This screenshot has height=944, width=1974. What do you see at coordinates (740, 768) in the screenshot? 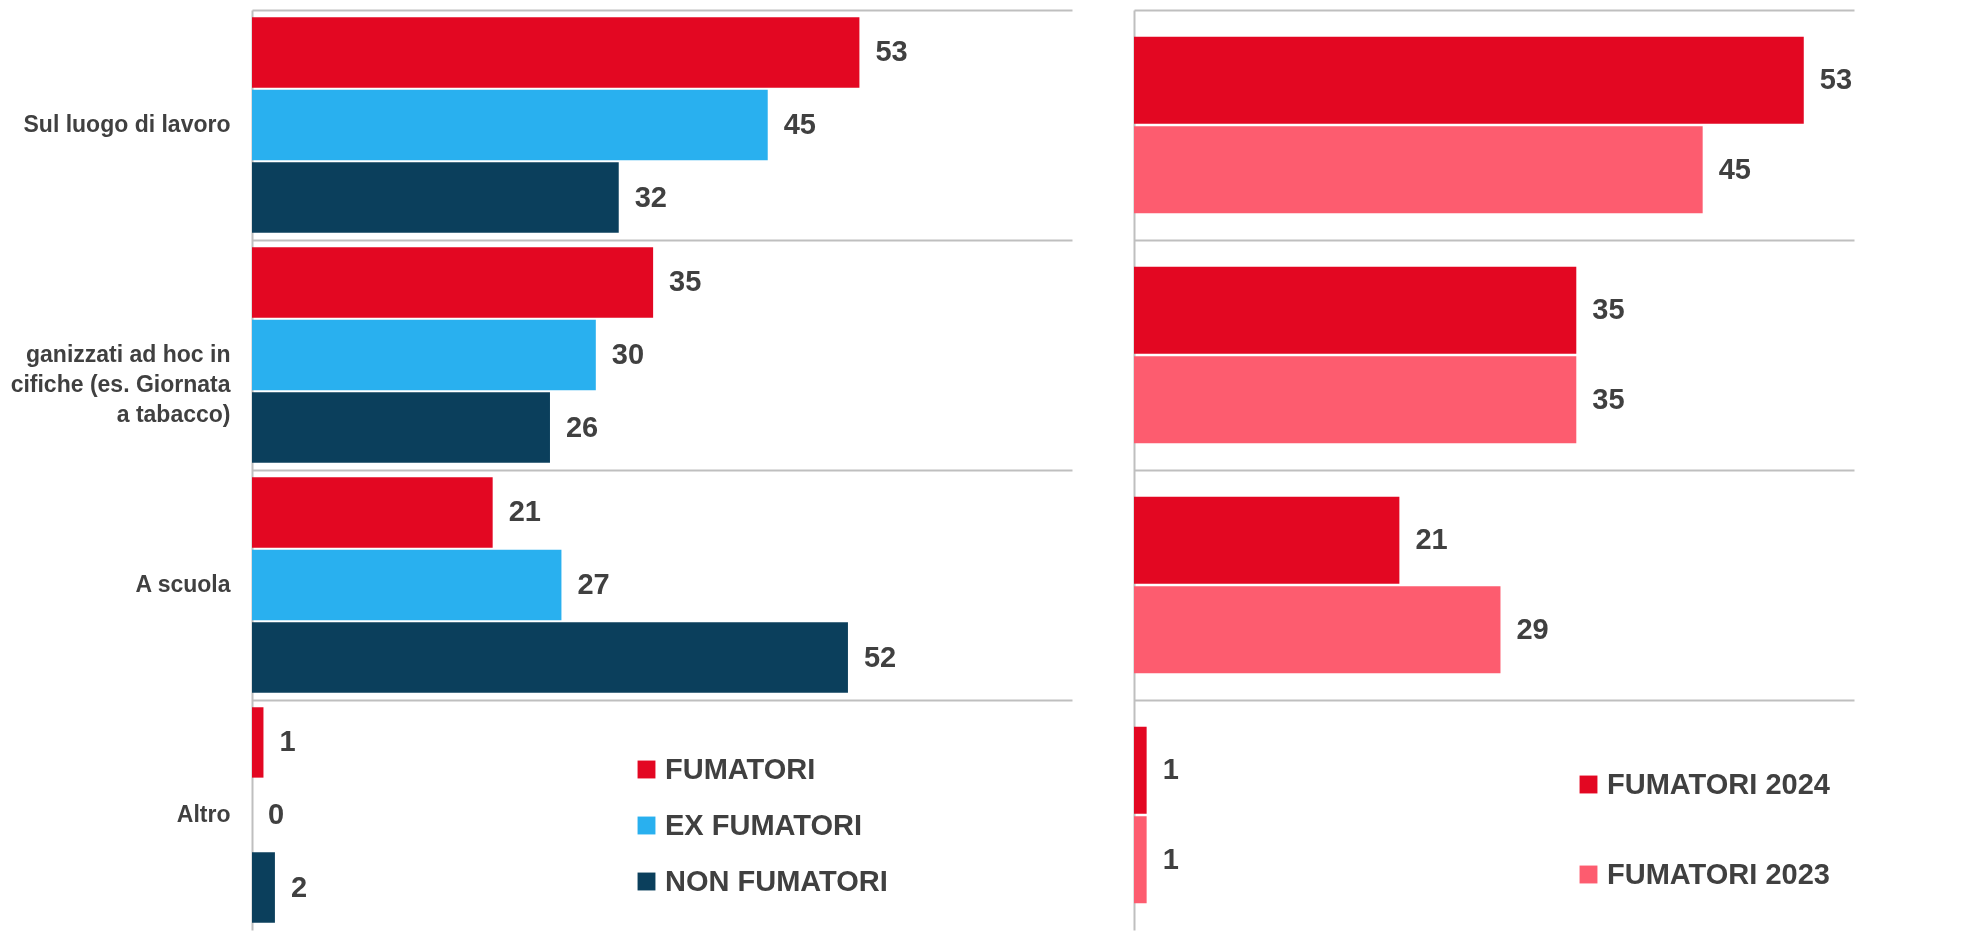
I see `legend-label: FUMATORI` at bounding box center [740, 768].